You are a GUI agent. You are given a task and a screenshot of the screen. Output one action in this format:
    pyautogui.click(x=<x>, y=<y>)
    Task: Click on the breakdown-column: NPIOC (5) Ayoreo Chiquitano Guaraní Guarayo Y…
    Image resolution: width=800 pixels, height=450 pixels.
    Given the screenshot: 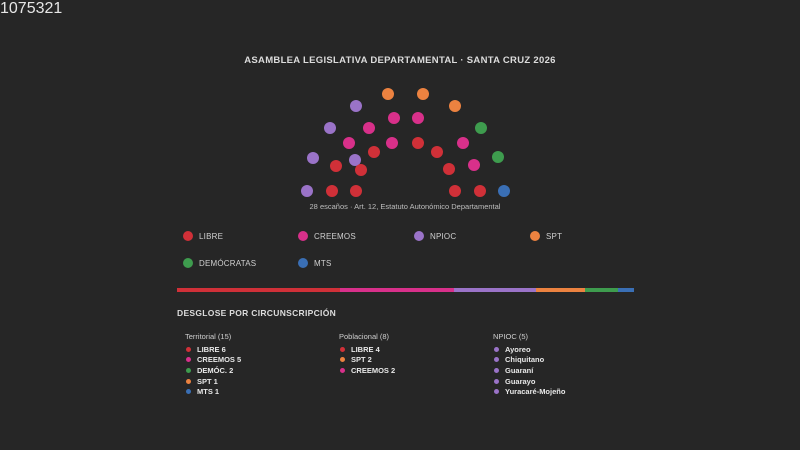 What is the action you would take?
    pyautogui.click(x=529, y=364)
    